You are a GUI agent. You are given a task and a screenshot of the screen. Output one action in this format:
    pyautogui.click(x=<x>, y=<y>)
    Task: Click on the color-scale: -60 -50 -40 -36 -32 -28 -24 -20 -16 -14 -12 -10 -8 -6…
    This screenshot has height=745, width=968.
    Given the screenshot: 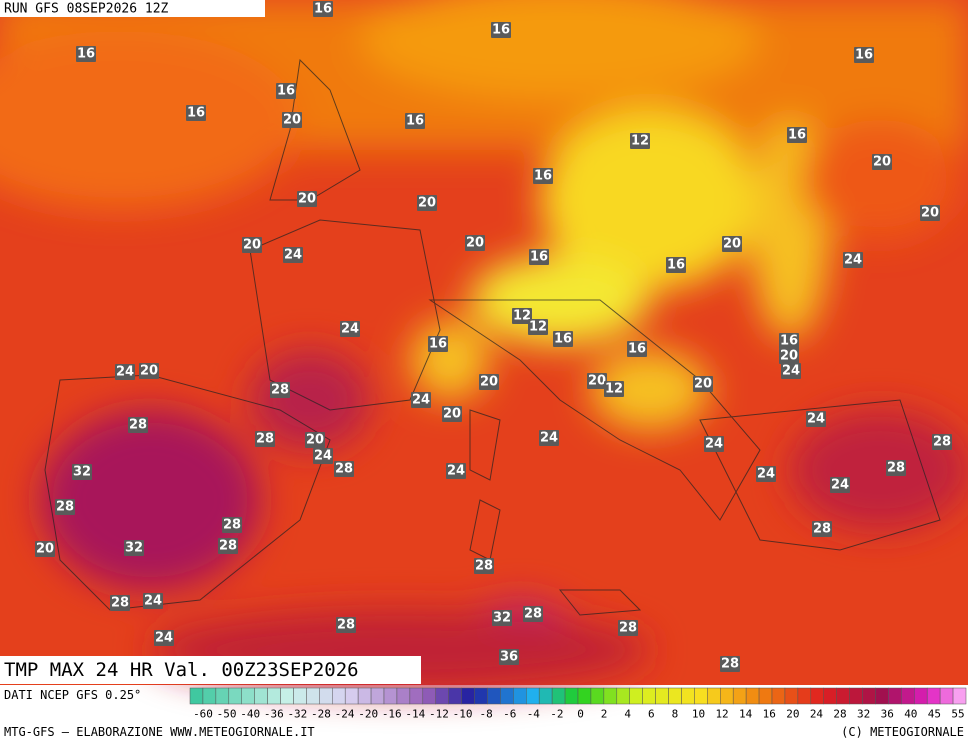 What is the action you would take?
    pyautogui.click(x=578, y=704)
    